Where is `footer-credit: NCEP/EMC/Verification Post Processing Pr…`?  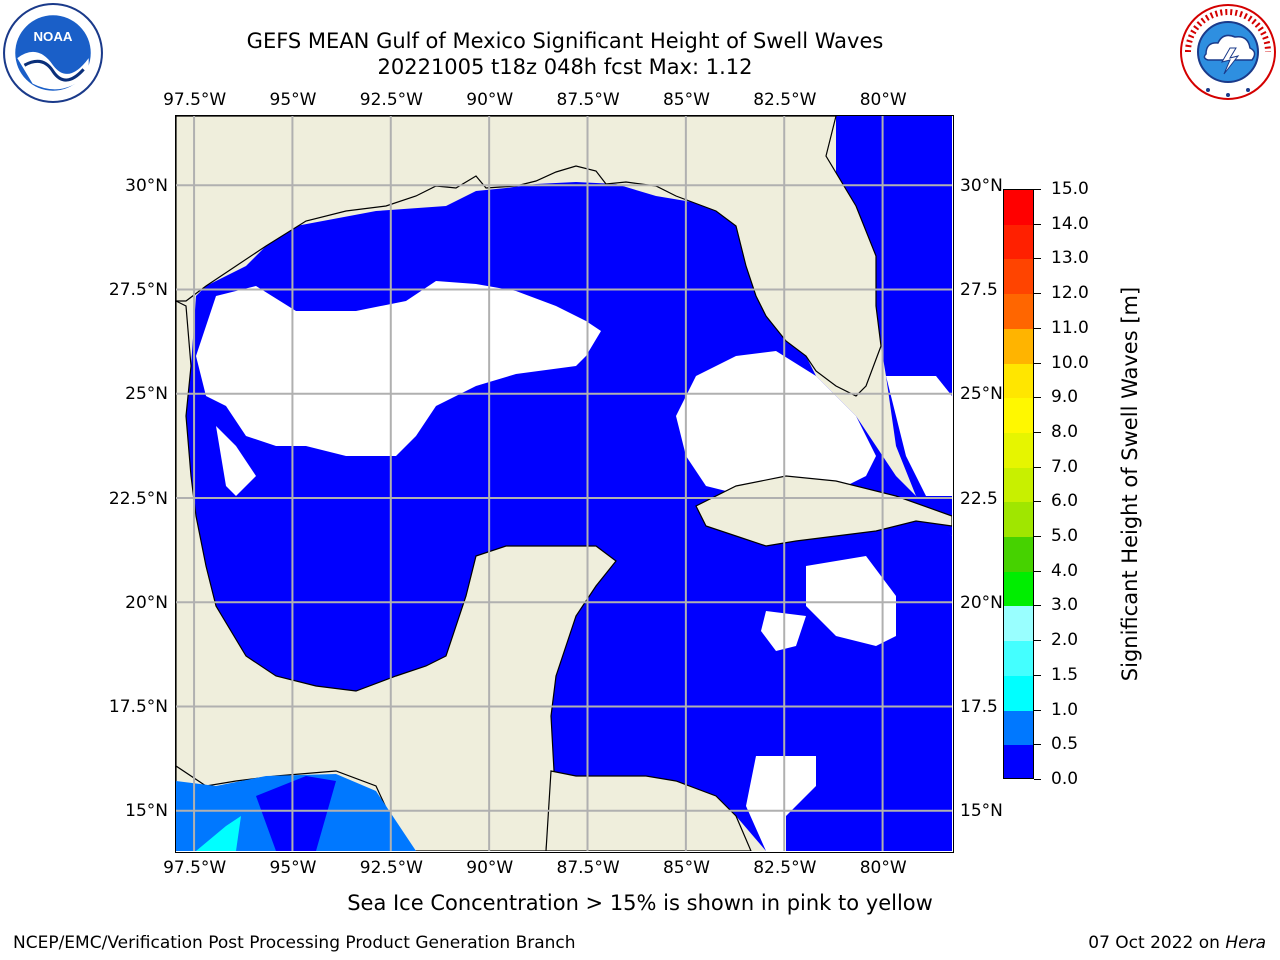 footer-credit: NCEP/EMC/Verification Post Processing Pr… is located at coordinates (294, 943).